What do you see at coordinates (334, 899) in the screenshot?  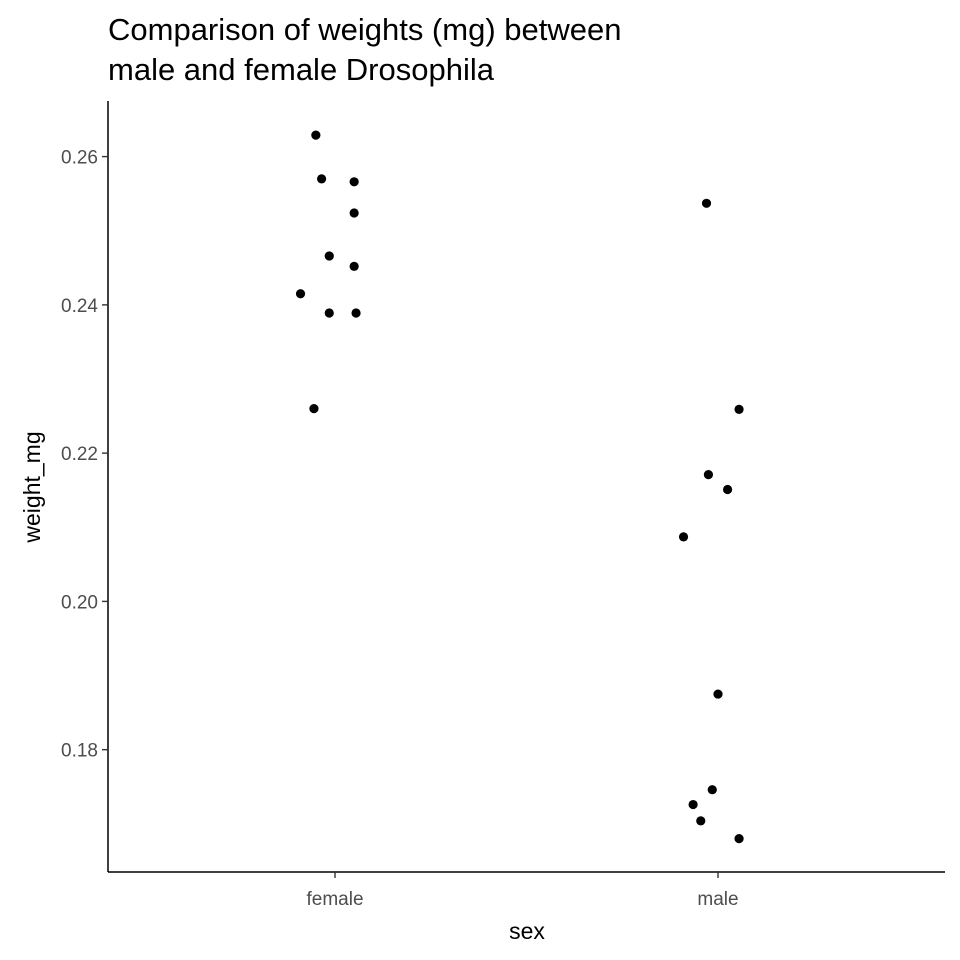 I see `x-tick-label-female: female` at bounding box center [334, 899].